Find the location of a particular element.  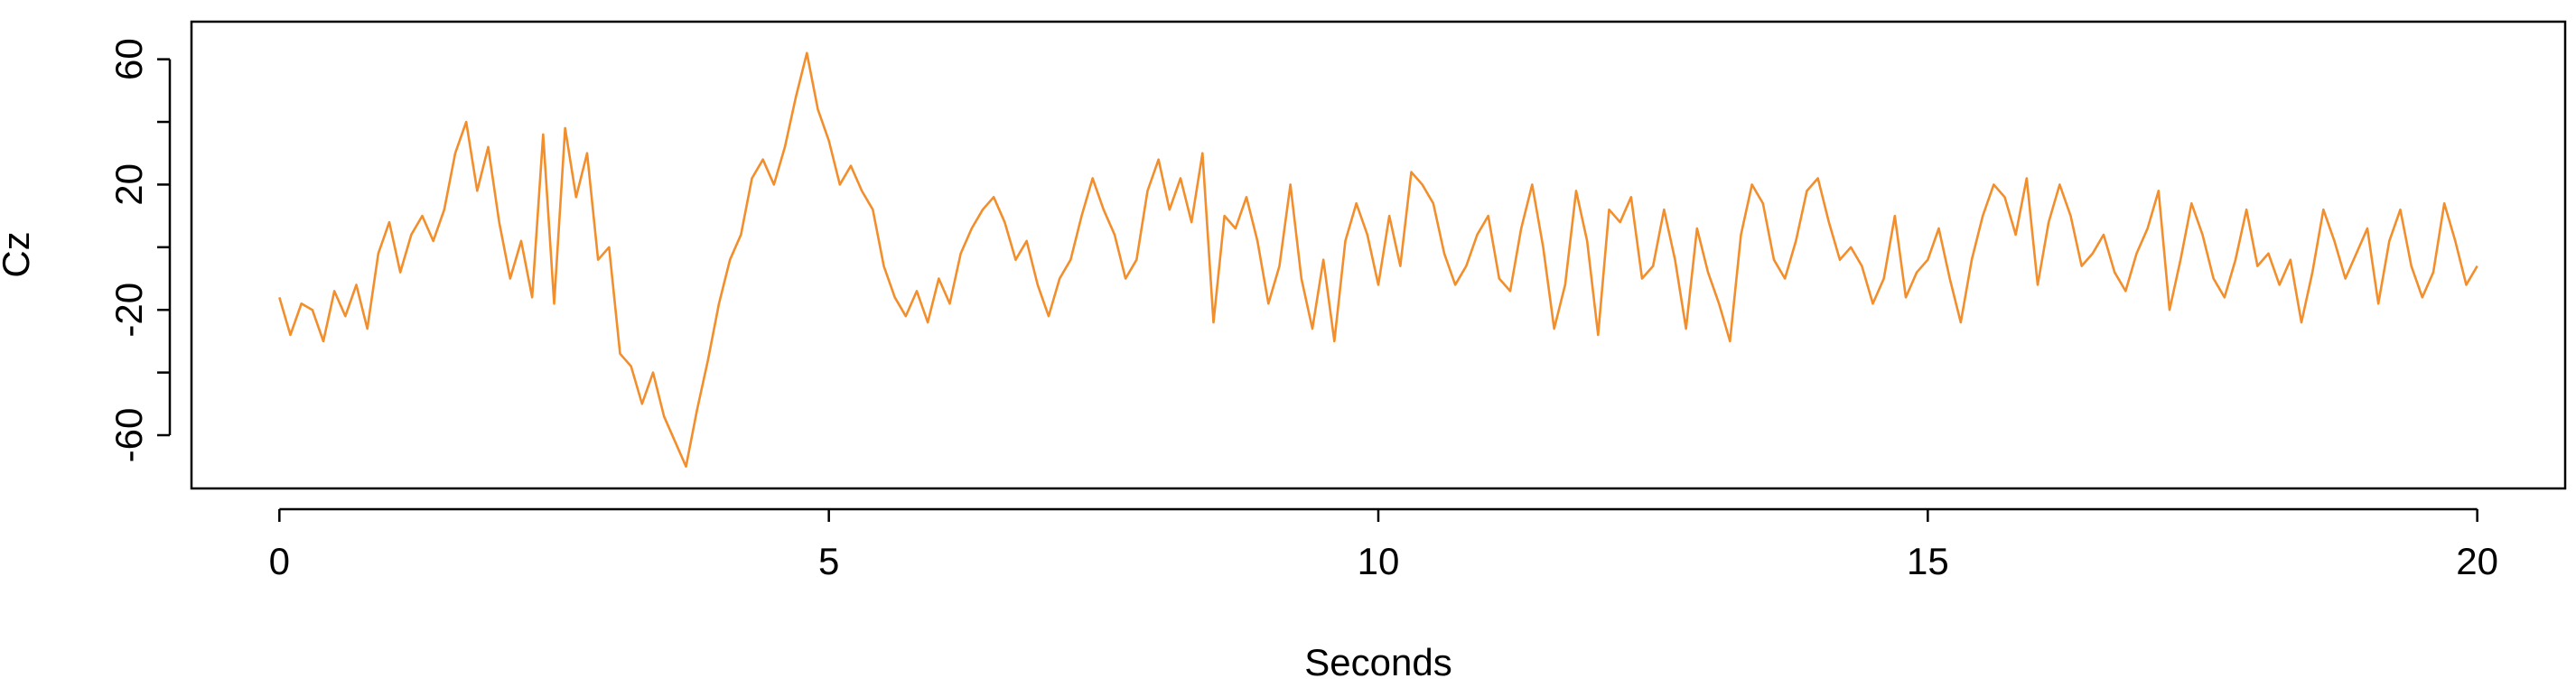

y-tick-label: -60 is located at coordinates (128, 435).